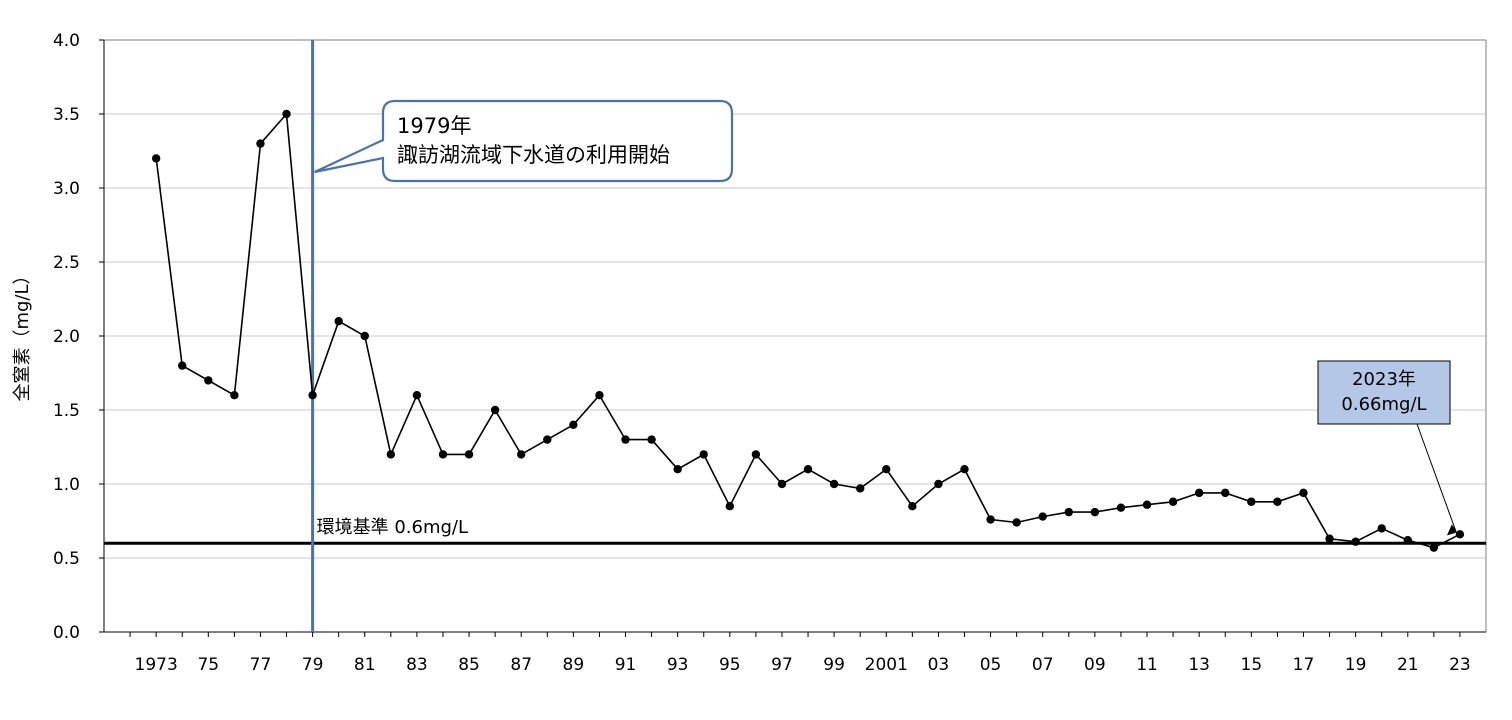 The height and width of the screenshot is (720, 1512). What do you see at coordinates (1147, 665) in the screenshot?
I see `x-tick-label: 11` at bounding box center [1147, 665].